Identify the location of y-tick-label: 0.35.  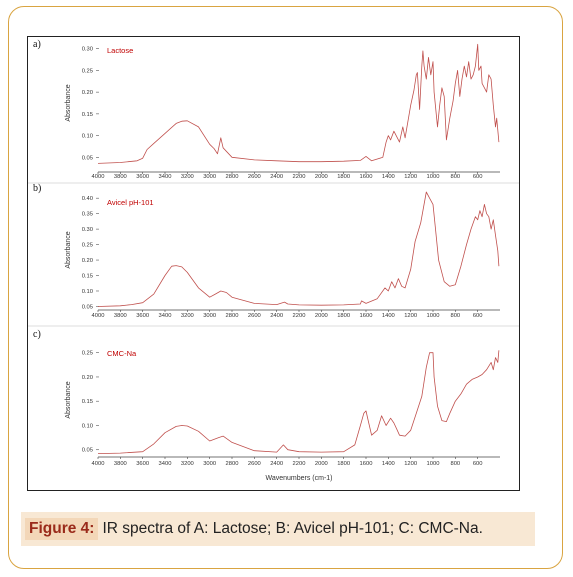
(87, 215).